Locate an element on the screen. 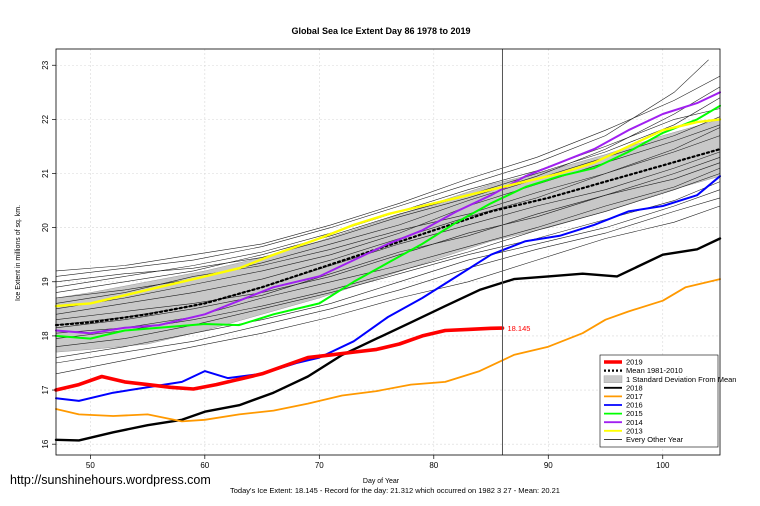 The height and width of the screenshot is (506, 760). legend-2014-label: 2014 is located at coordinates (634, 422).